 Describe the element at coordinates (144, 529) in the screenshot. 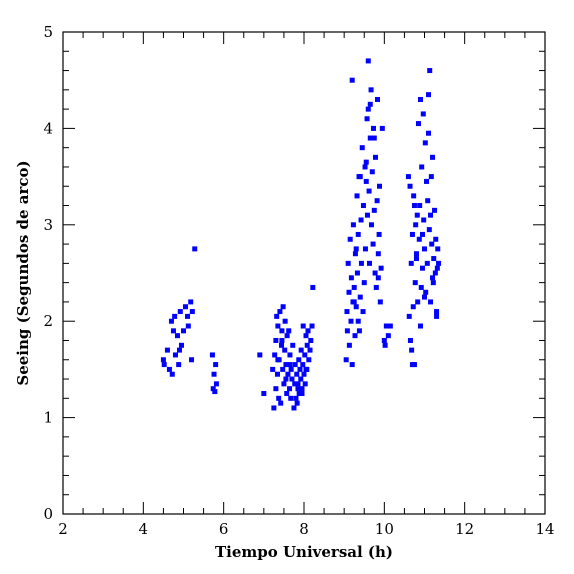

I see `x-tick-label: 4` at that location.